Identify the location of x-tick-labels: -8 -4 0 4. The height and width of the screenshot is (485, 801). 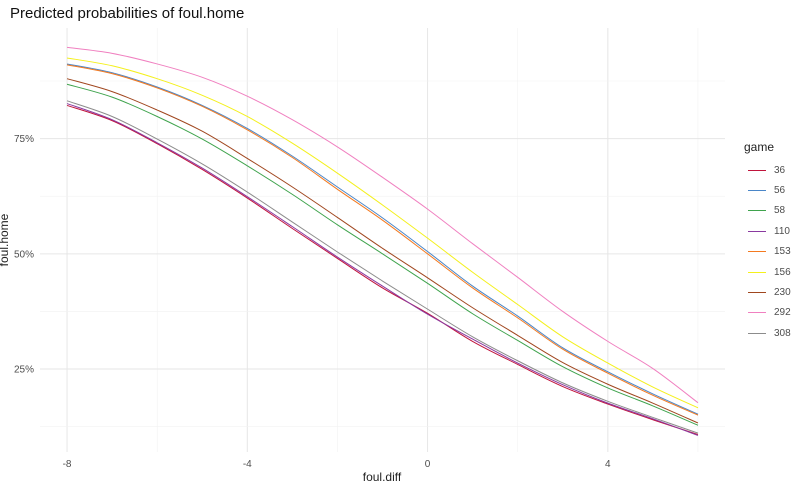
(337, 464).